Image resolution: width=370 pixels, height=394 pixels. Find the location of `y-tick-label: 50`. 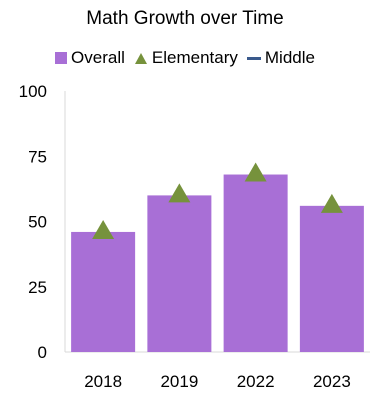

y-tick-label: 50 is located at coordinates (37, 222).